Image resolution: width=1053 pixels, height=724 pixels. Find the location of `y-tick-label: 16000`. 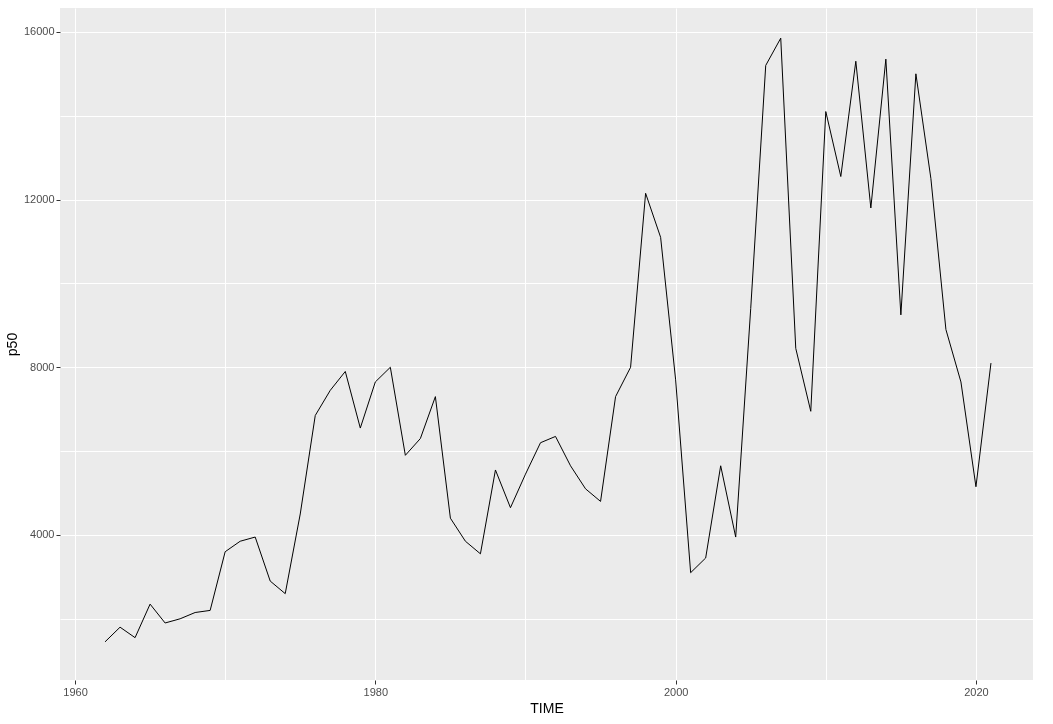

y-tick-label: 16000 is located at coordinates (39, 31).